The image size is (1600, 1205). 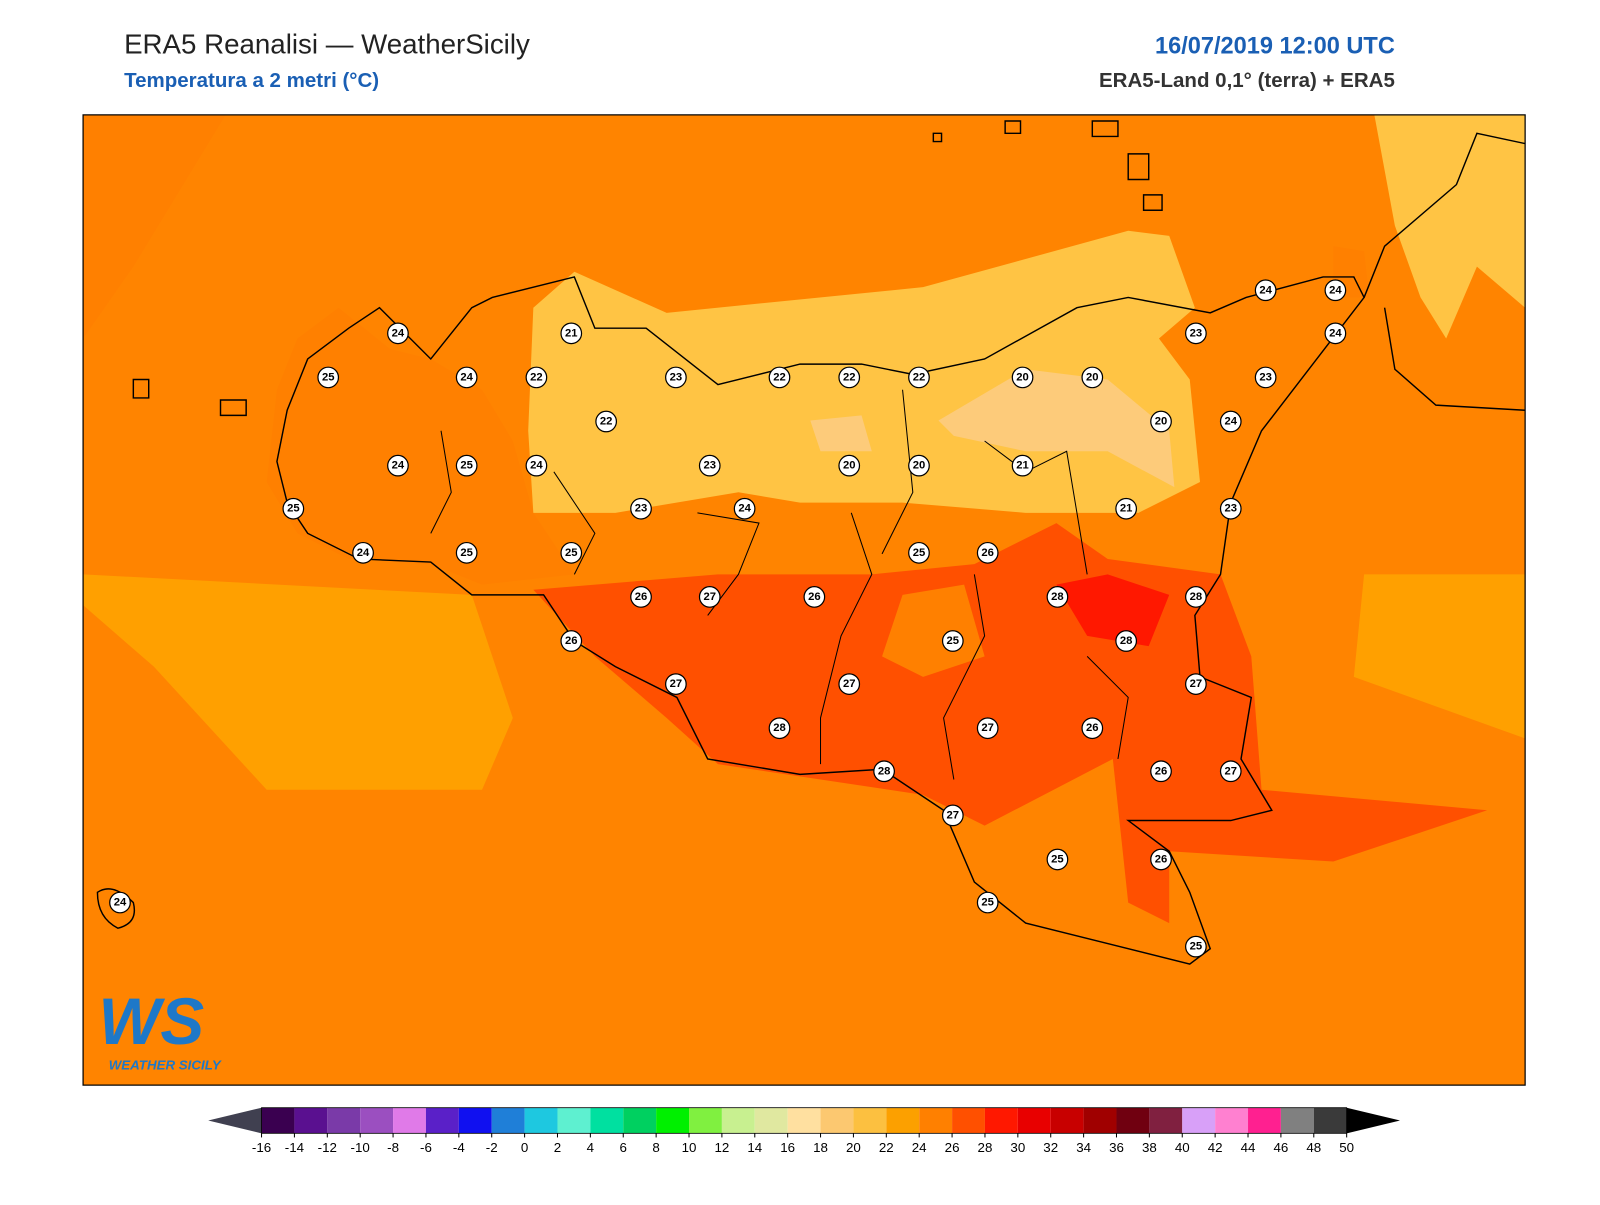 What do you see at coordinates (1275, 45) in the screenshot?
I see `datetime: 16/07/2019 12:00 UTC` at bounding box center [1275, 45].